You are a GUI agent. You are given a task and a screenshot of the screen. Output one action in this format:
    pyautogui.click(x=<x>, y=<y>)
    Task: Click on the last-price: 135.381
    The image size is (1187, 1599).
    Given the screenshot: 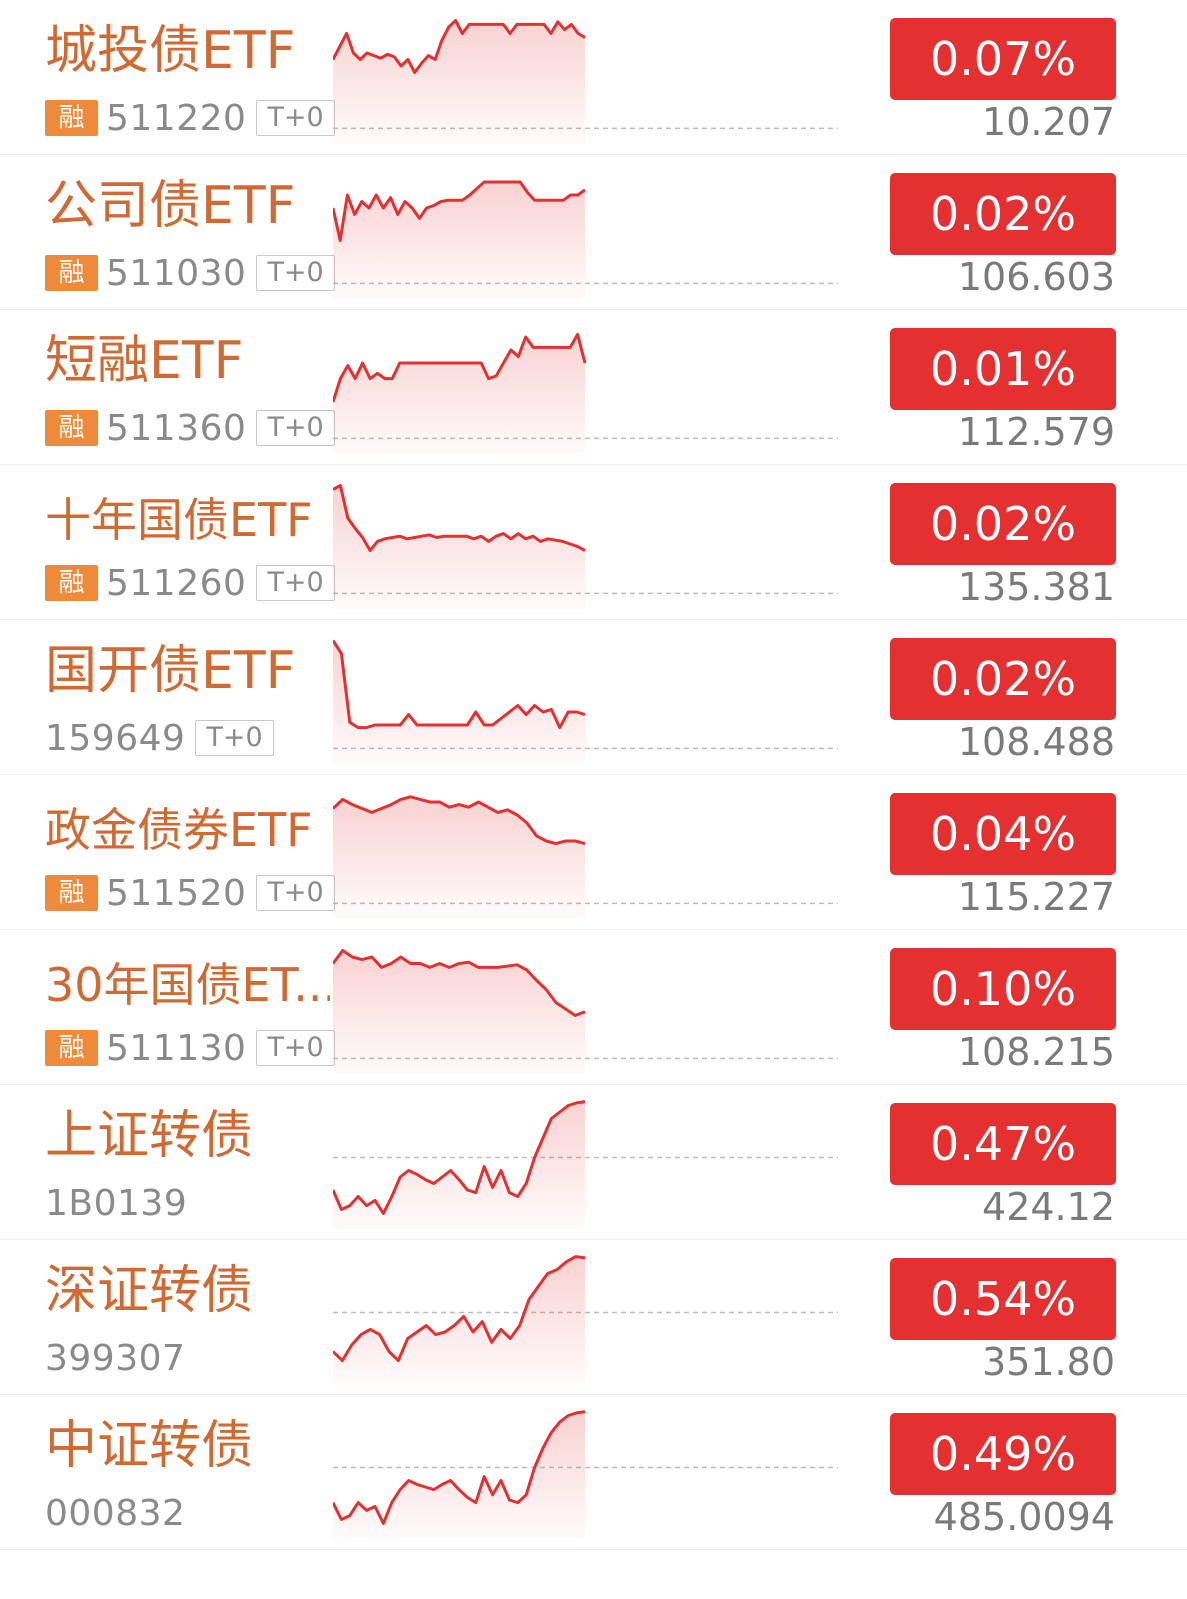 What is the action you would take?
    pyautogui.click(x=1036, y=587)
    